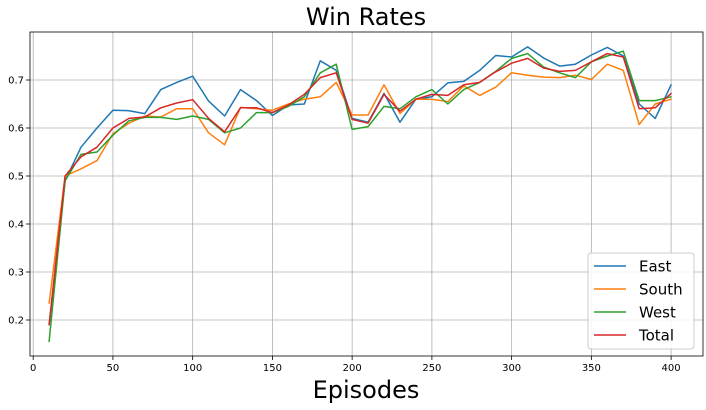  What do you see at coordinates (16, 273) in the screenshot?
I see `y-tick-label: 0.3` at bounding box center [16, 273].